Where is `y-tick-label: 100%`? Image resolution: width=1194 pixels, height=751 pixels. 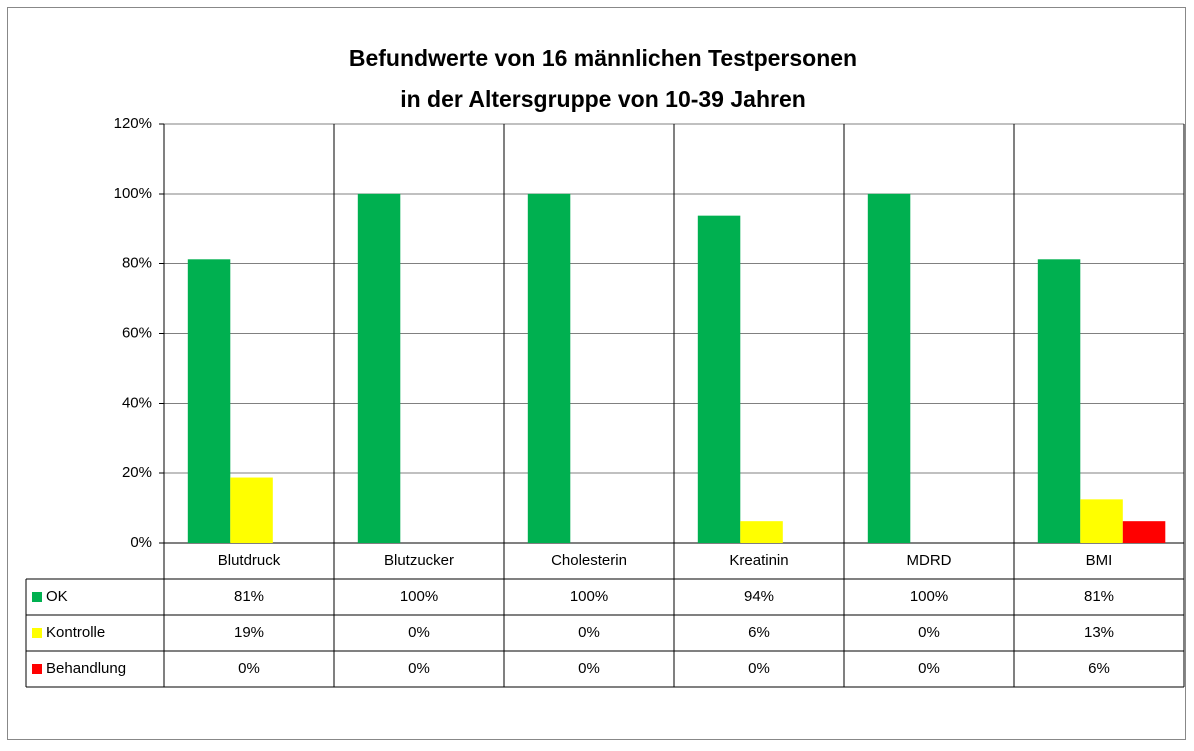 y-tick-label: 100% is located at coordinates (133, 193).